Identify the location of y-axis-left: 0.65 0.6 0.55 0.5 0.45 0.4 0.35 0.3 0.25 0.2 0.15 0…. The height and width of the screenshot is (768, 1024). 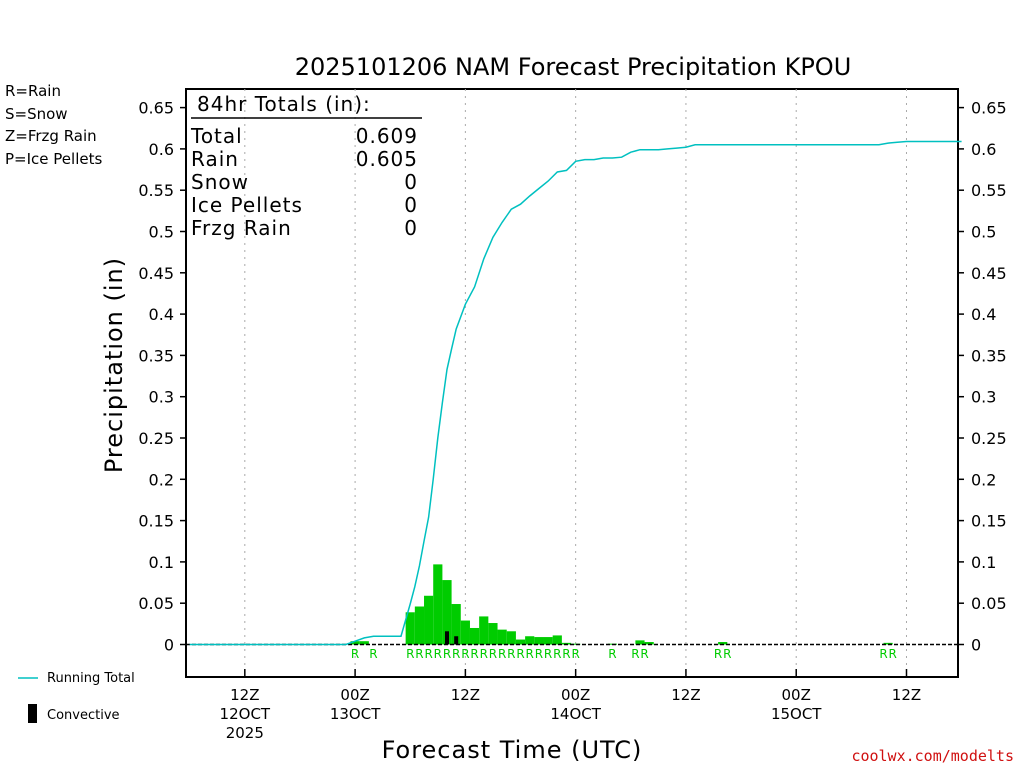
(162, 377).